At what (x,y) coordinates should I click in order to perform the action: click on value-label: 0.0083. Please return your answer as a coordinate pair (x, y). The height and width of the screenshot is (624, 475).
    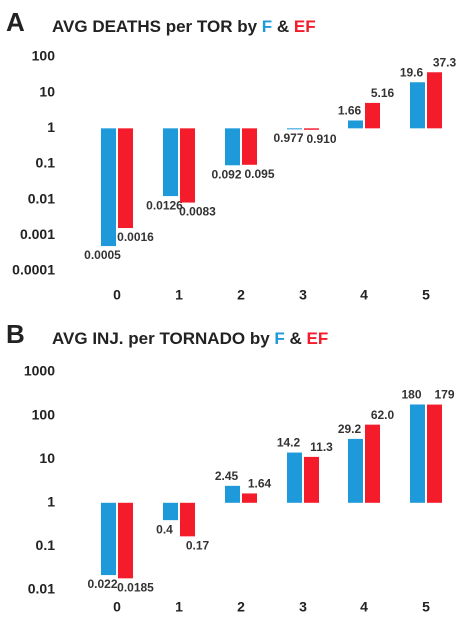
    Looking at the image, I should click on (197, 212).